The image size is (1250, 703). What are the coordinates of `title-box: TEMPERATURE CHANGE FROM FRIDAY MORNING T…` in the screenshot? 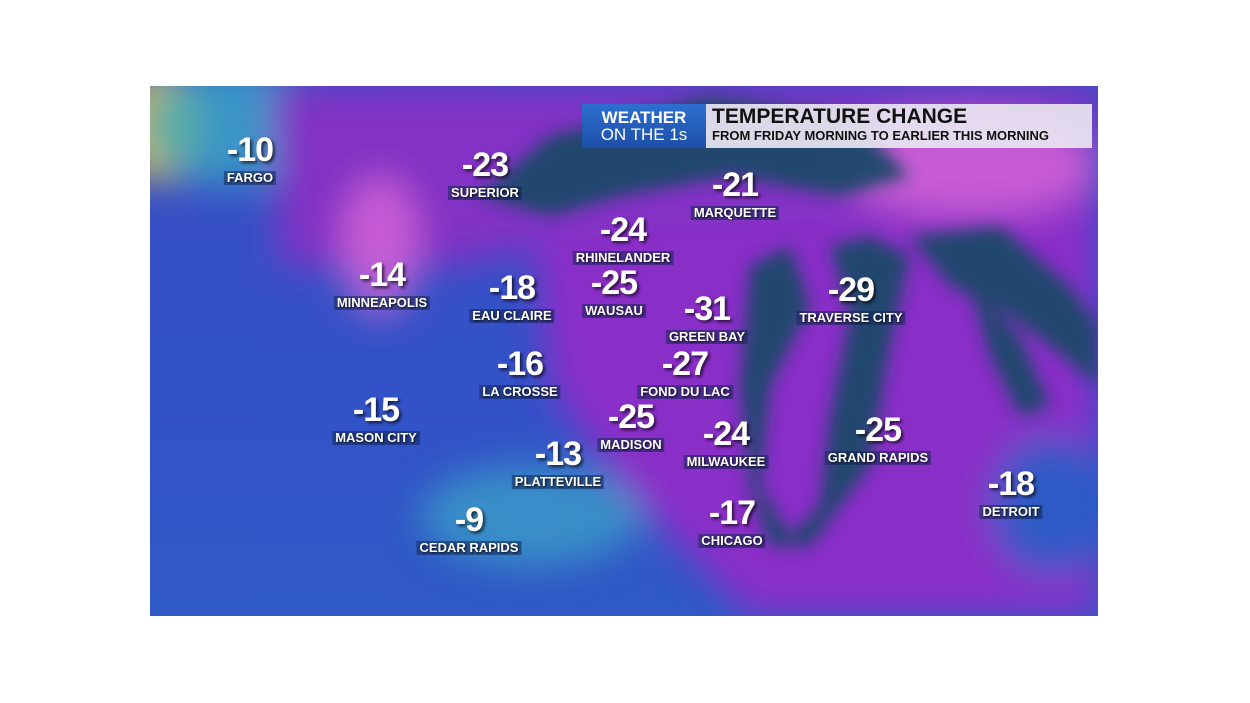 It's located at (899, 126).